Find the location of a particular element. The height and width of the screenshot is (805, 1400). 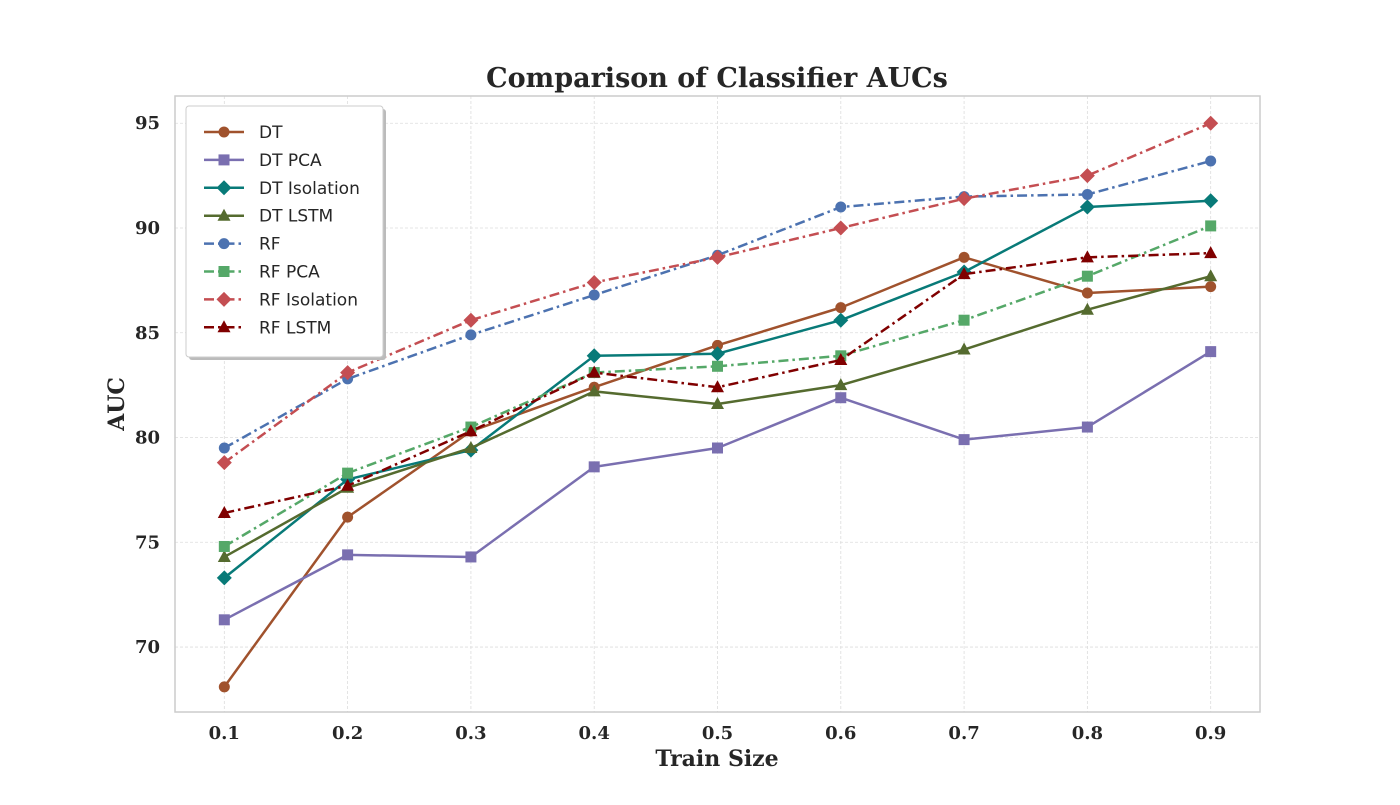

y-axis-ticks: 70 75 80 85 90 95 is located at coordinates (147, 385).